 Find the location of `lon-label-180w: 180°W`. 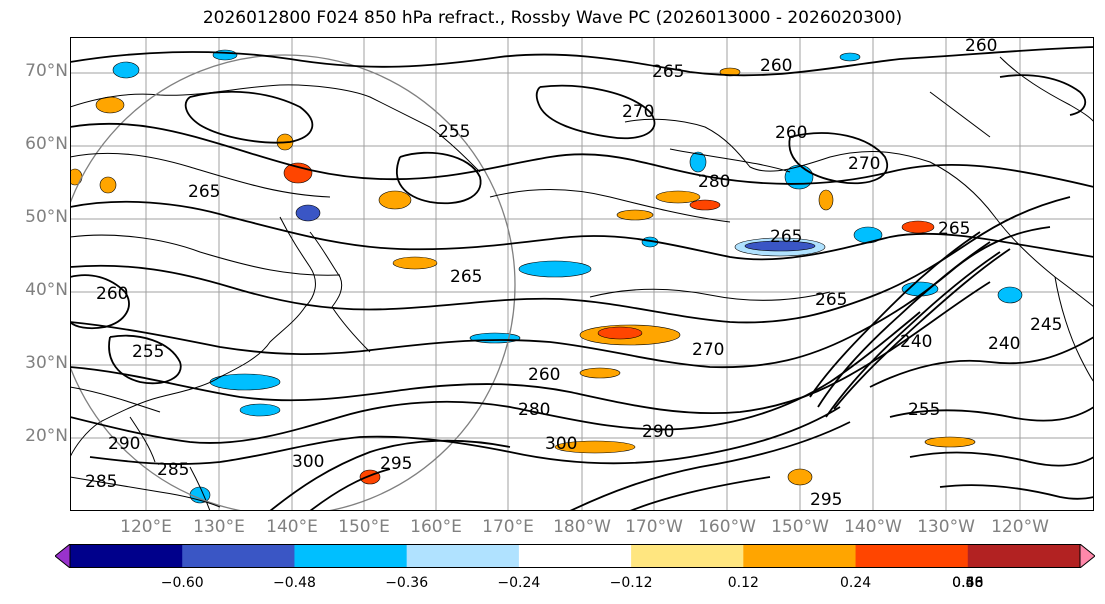

lon-label-180w: 180°W is located at coordinates (582, 527).